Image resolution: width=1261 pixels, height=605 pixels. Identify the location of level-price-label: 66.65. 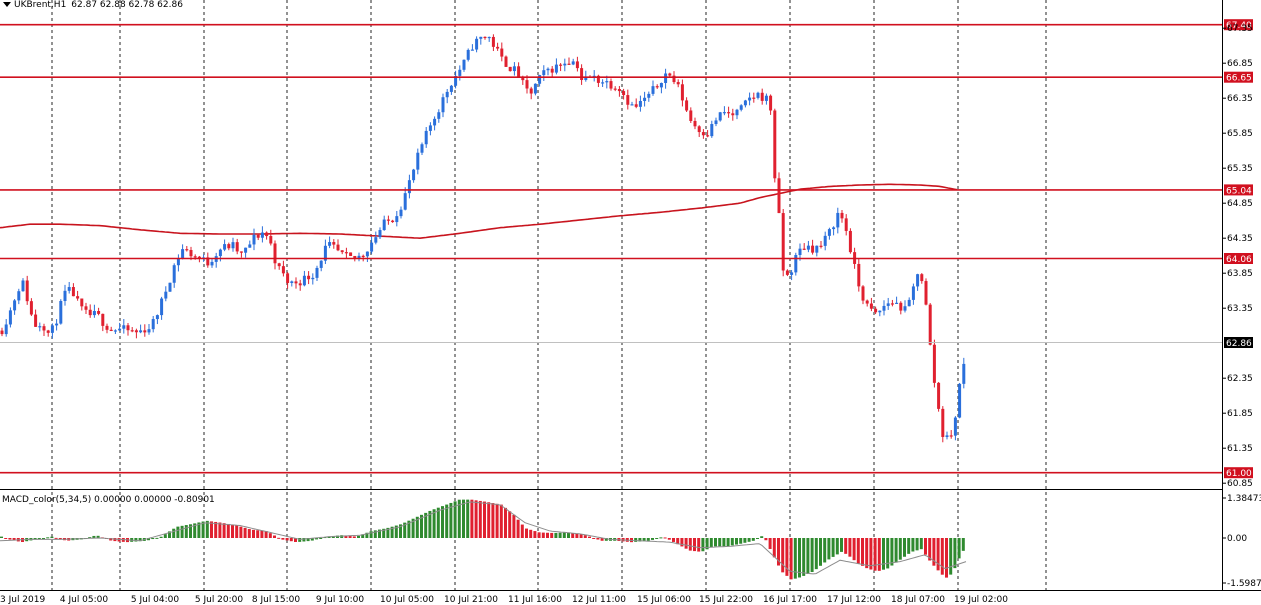
(1239, 79).